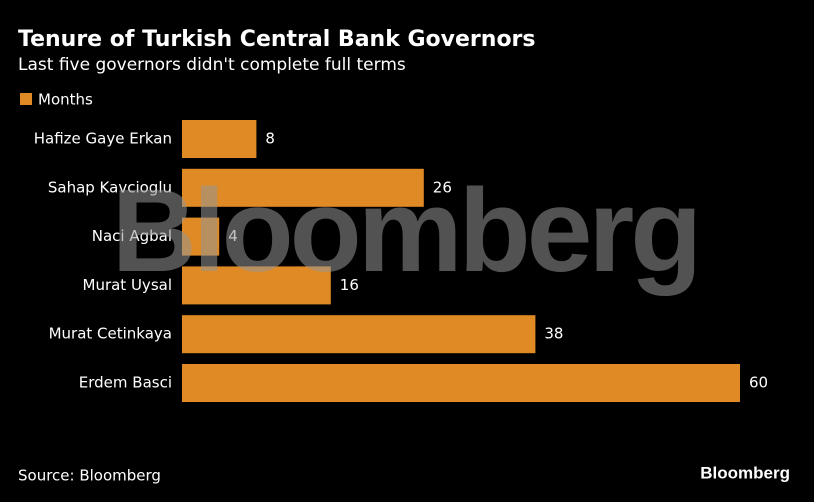 This screenshot has width=814, height=502. What do you see at coordinates (103, 139) in the screenshot?
I see `y-tick-label: Hafize Gaye Erkan` at bounding box center [103, 139].